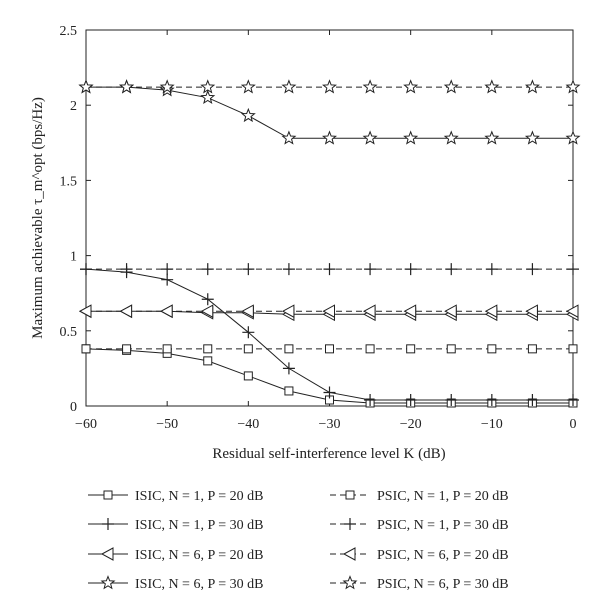  Describe the element at coordinates (73, 106) in the screenshot. I see `y-tick-label: 2` at that location.